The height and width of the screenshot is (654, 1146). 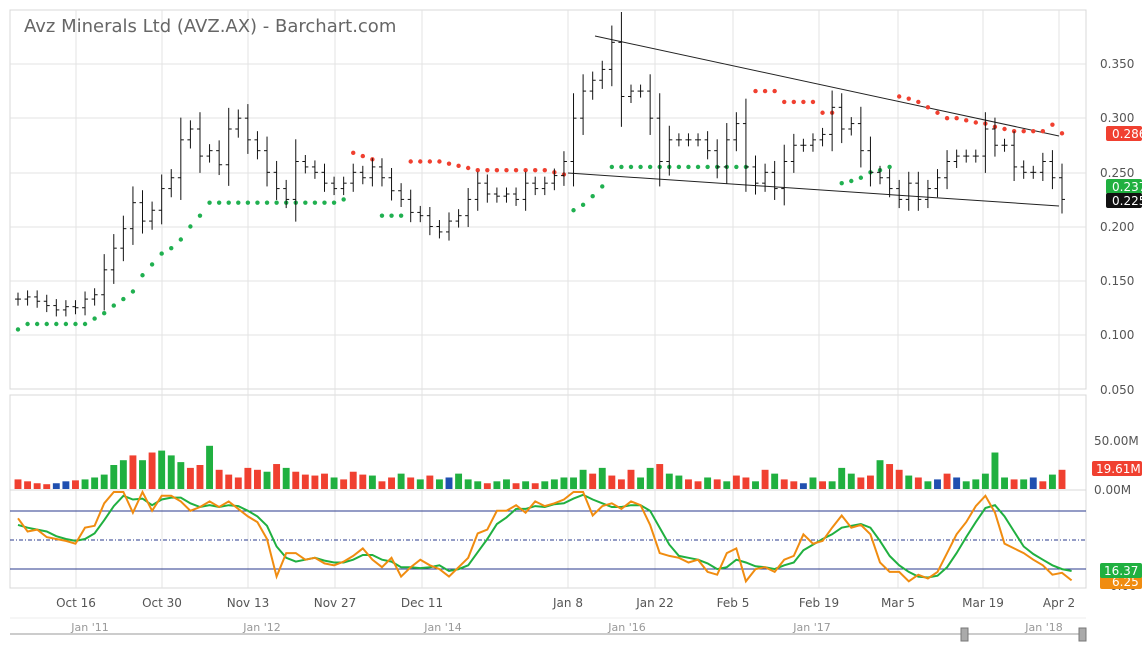 What do you see at coordinates (1082, 634) in the screenshot?
I see `navigator-handle-right` at bounding box center [1082, 634].